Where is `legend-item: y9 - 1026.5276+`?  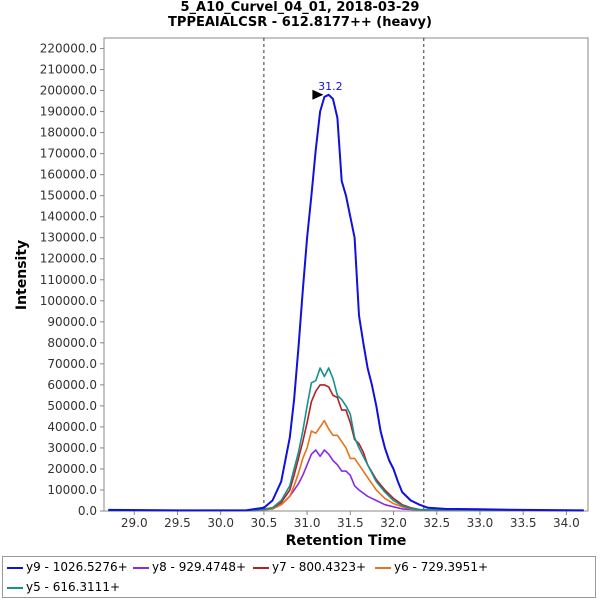
legend-item: y9 - 1026.5276+ is located at coordinates (67, 567).